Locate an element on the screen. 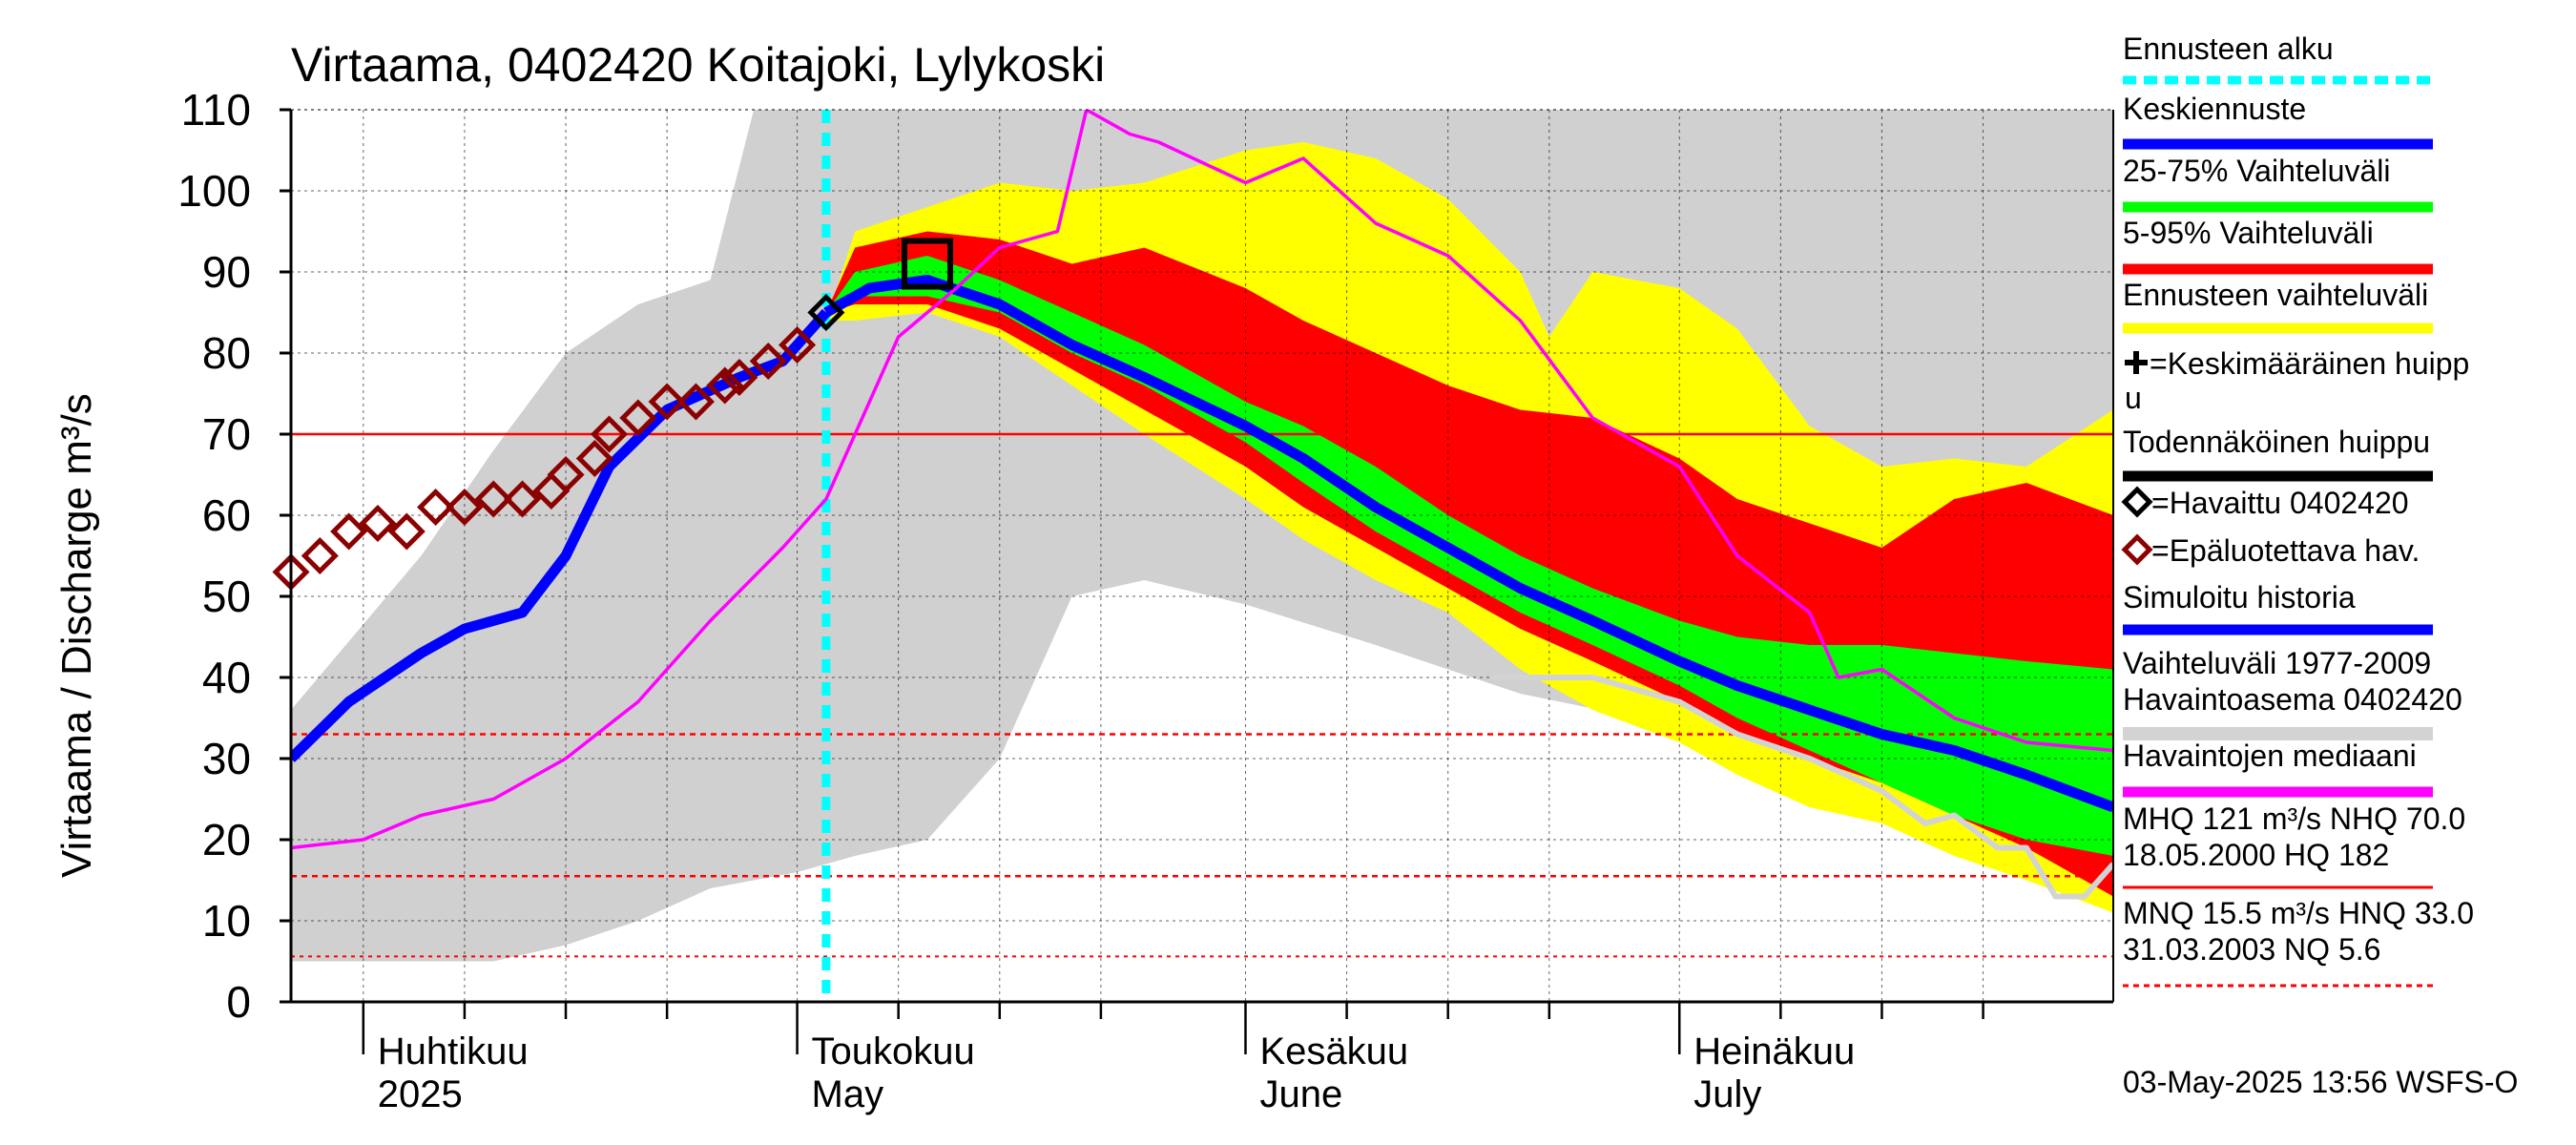 The width and height of the screenshot is (2576, 1145). legend-label: Havaintojen mediaani is located at coordinates (2270, 756).